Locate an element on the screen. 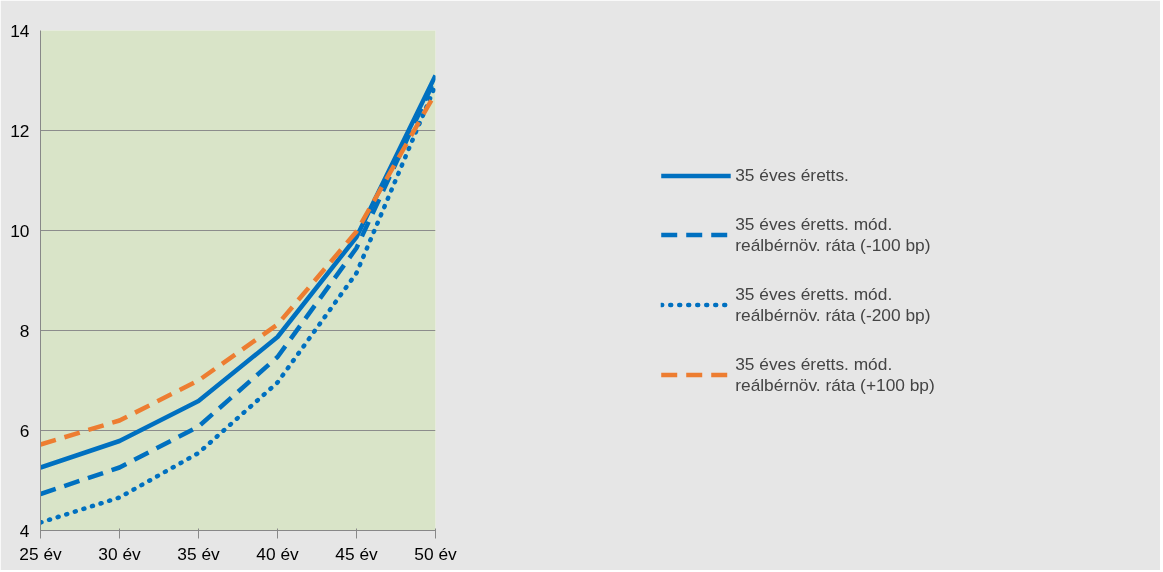 This screenshot has width=1163, height=572. y-tick-label: 14 is located at coordinates (20, 30).